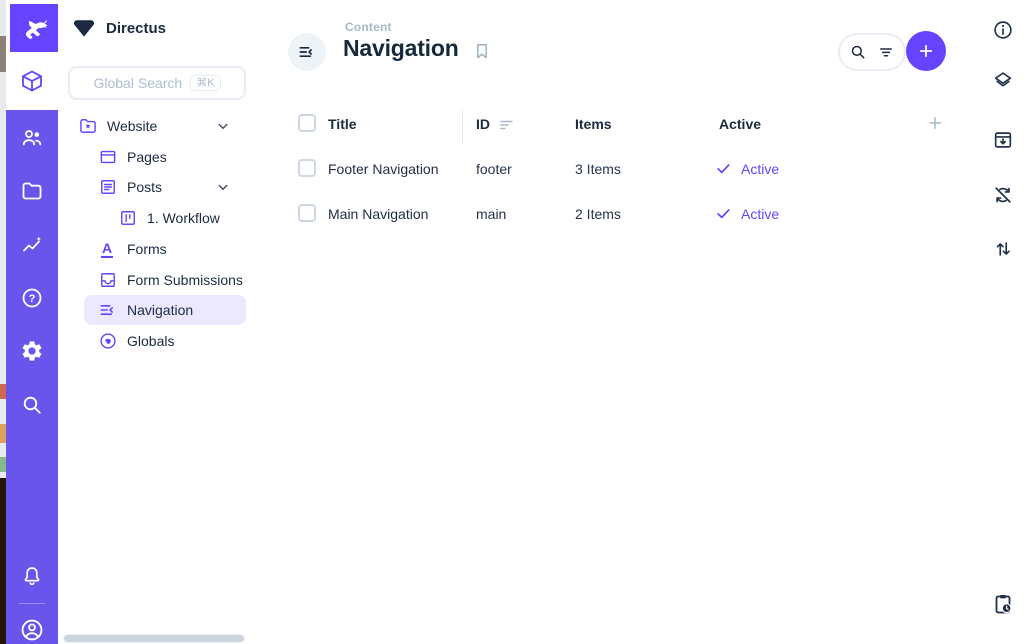  Describe the element at coordinates (158, 280) in the screenshot. I see `sidebar-item-form-submissions: Form Submissions` at that location.